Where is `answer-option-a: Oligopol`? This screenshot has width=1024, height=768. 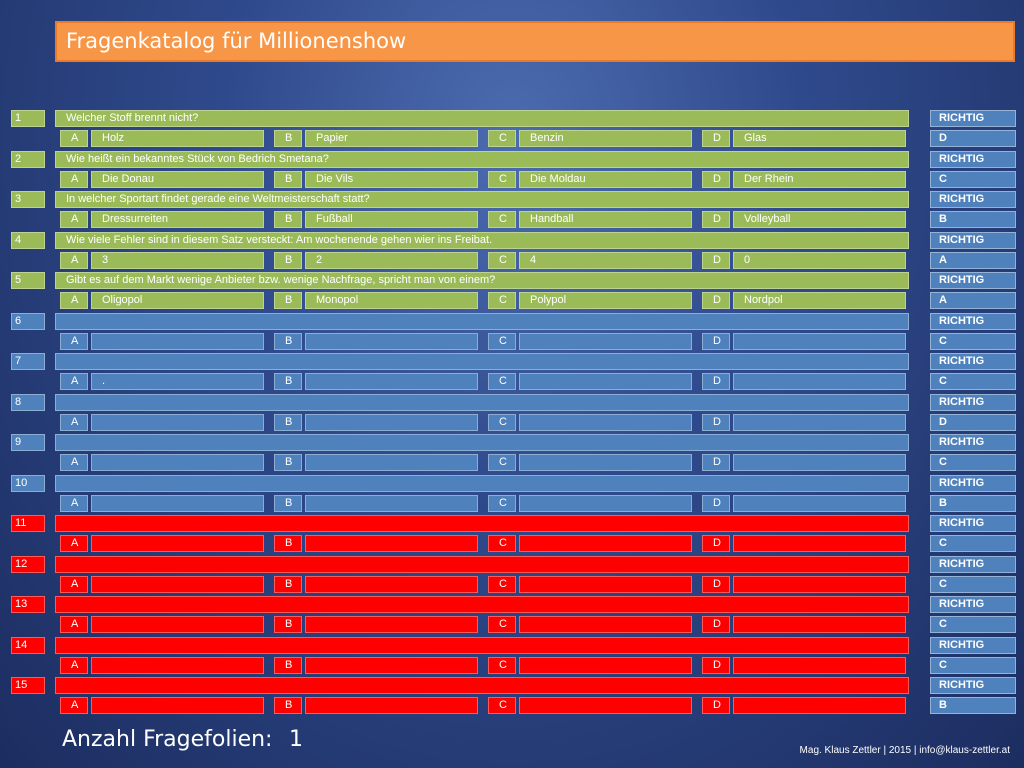
answer-option-a: Oligopol is located at coordinates (177, 300).